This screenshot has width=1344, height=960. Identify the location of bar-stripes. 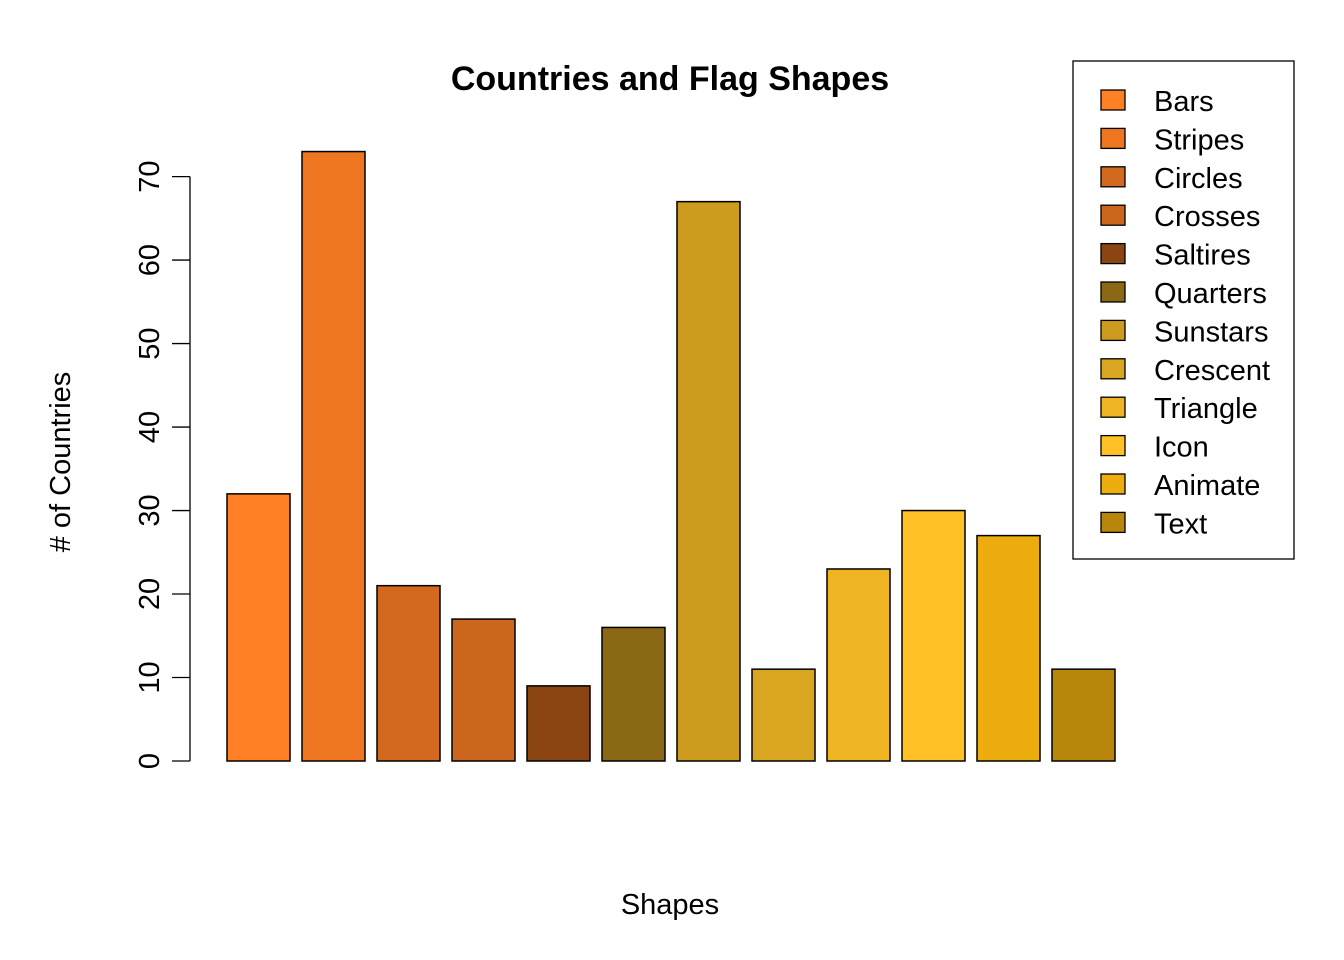
(333, 456).